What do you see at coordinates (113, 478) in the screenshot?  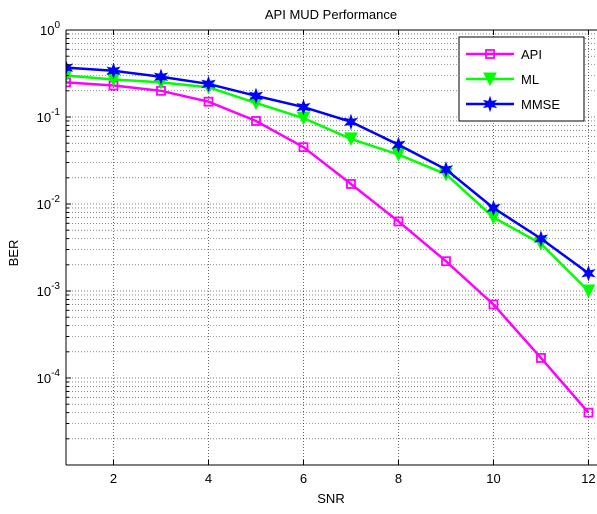 I see `x-tick-label: 2` at bounding box center [113, 478].